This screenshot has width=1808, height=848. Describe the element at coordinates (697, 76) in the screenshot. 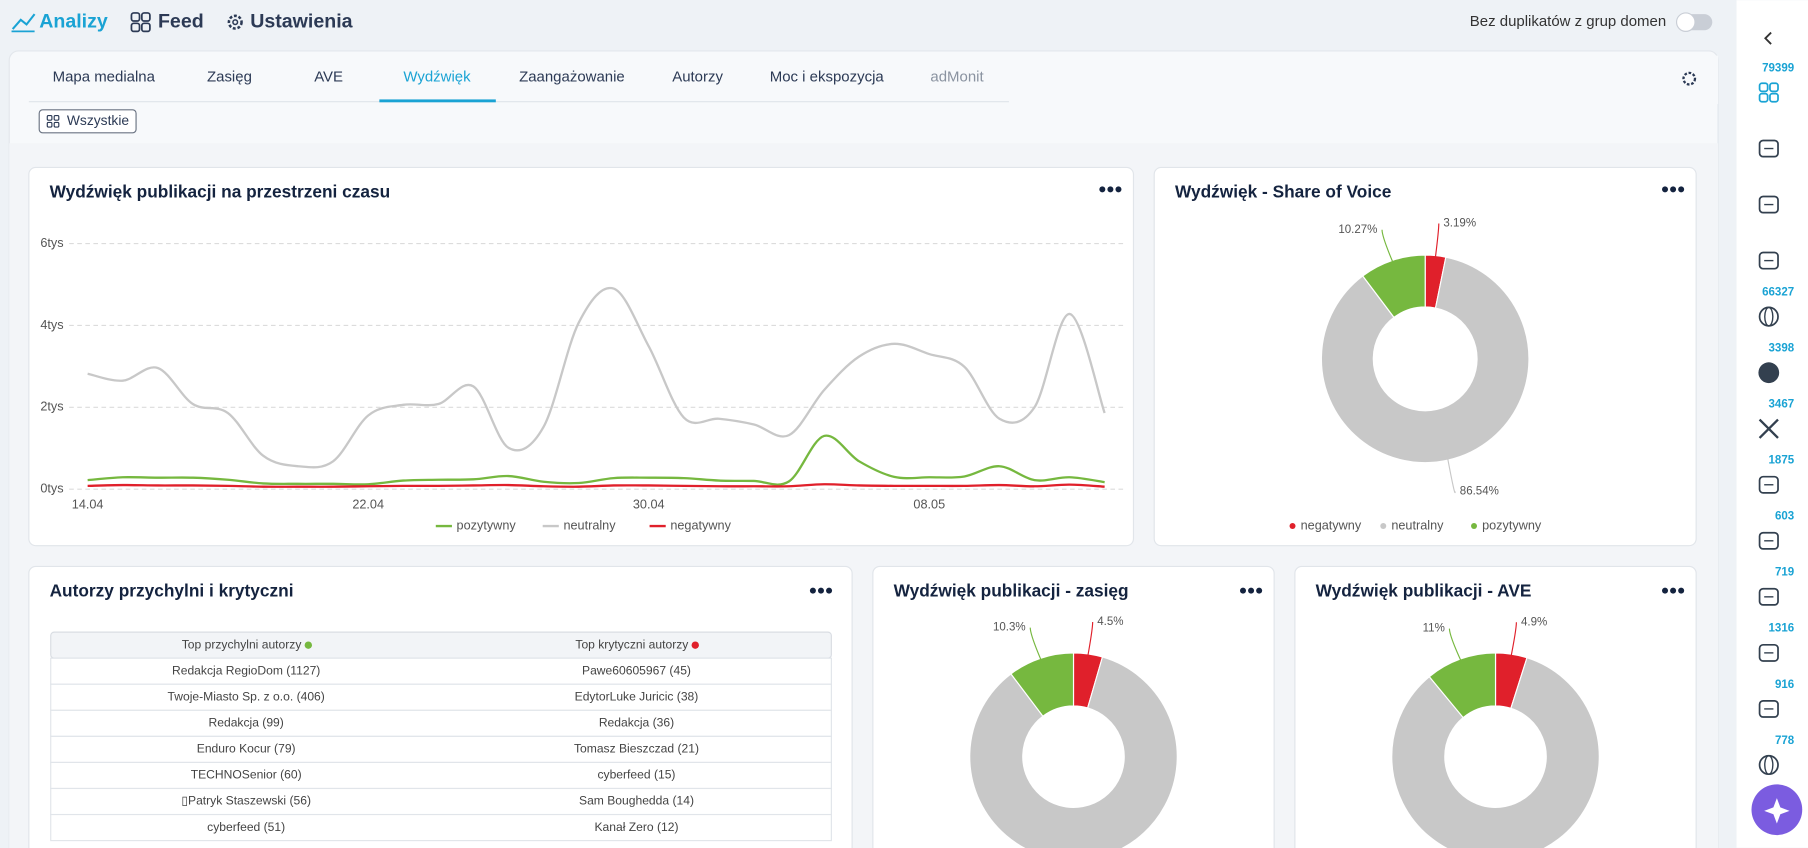

I see `tab: Autorzy` at that location.